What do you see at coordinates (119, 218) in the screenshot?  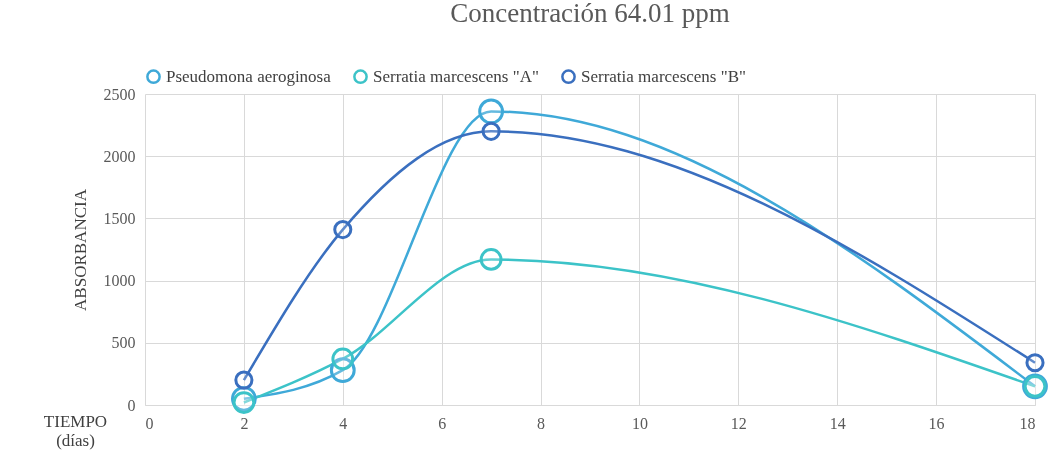 I see `y-tick-label: 1500` at bounding box center [119, 218].